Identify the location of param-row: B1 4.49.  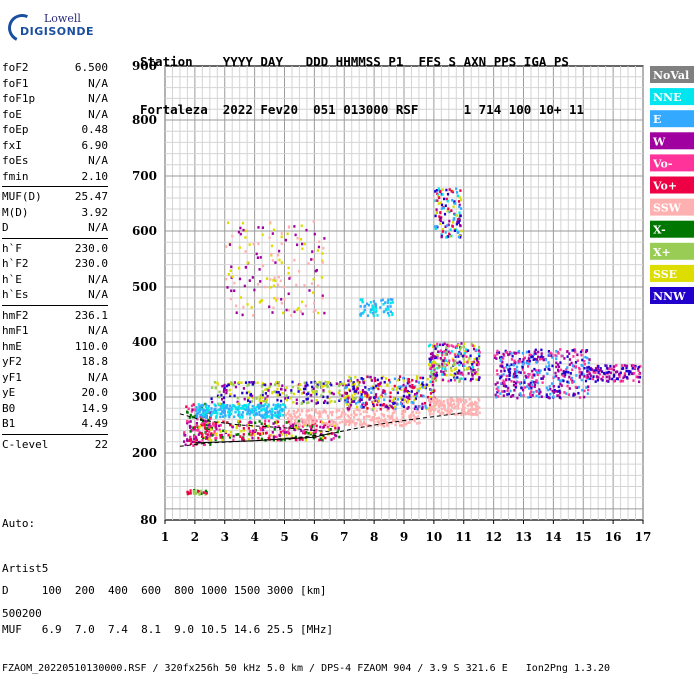
(55, 424).